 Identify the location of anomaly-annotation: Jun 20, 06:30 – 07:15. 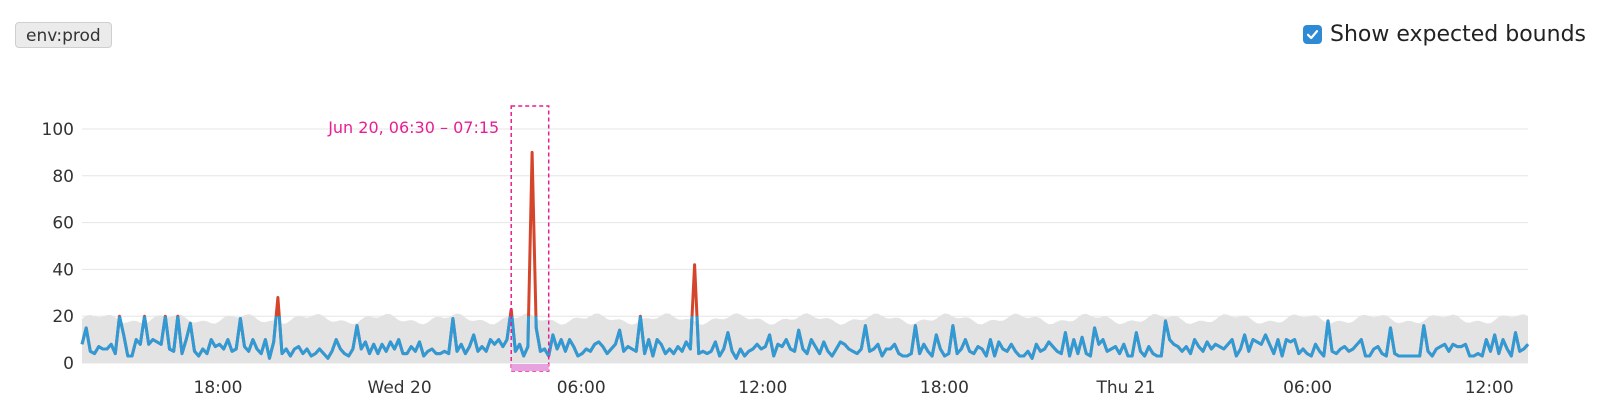
(438, 238).